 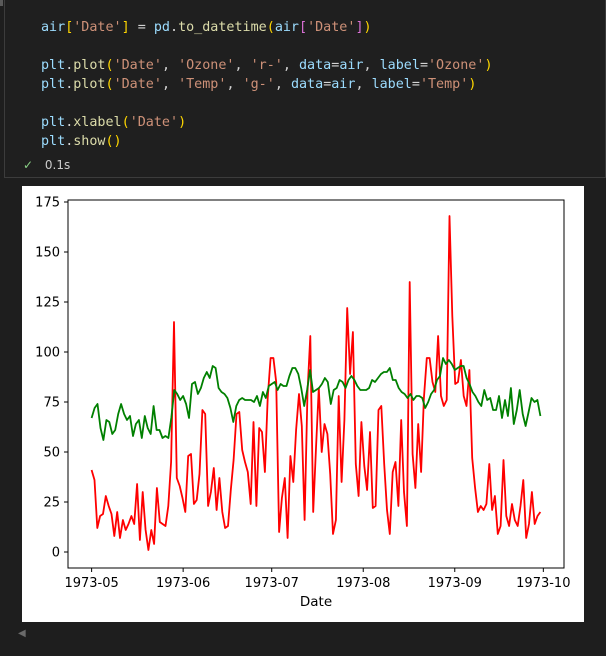 I want to click on code-line: plt.xlabel('Date'), so click(x=267, y=122).